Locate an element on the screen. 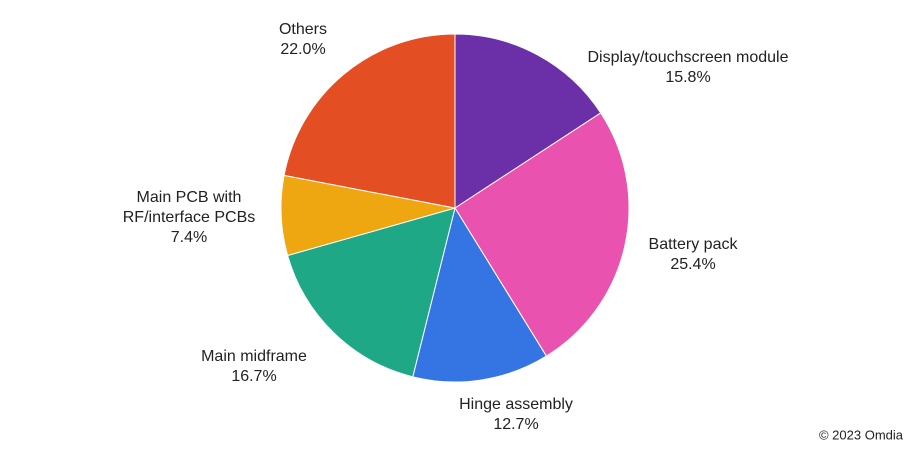 This screenshot has width=910, height=450. value-label: 15.8% is located at coordinates (687, 77).